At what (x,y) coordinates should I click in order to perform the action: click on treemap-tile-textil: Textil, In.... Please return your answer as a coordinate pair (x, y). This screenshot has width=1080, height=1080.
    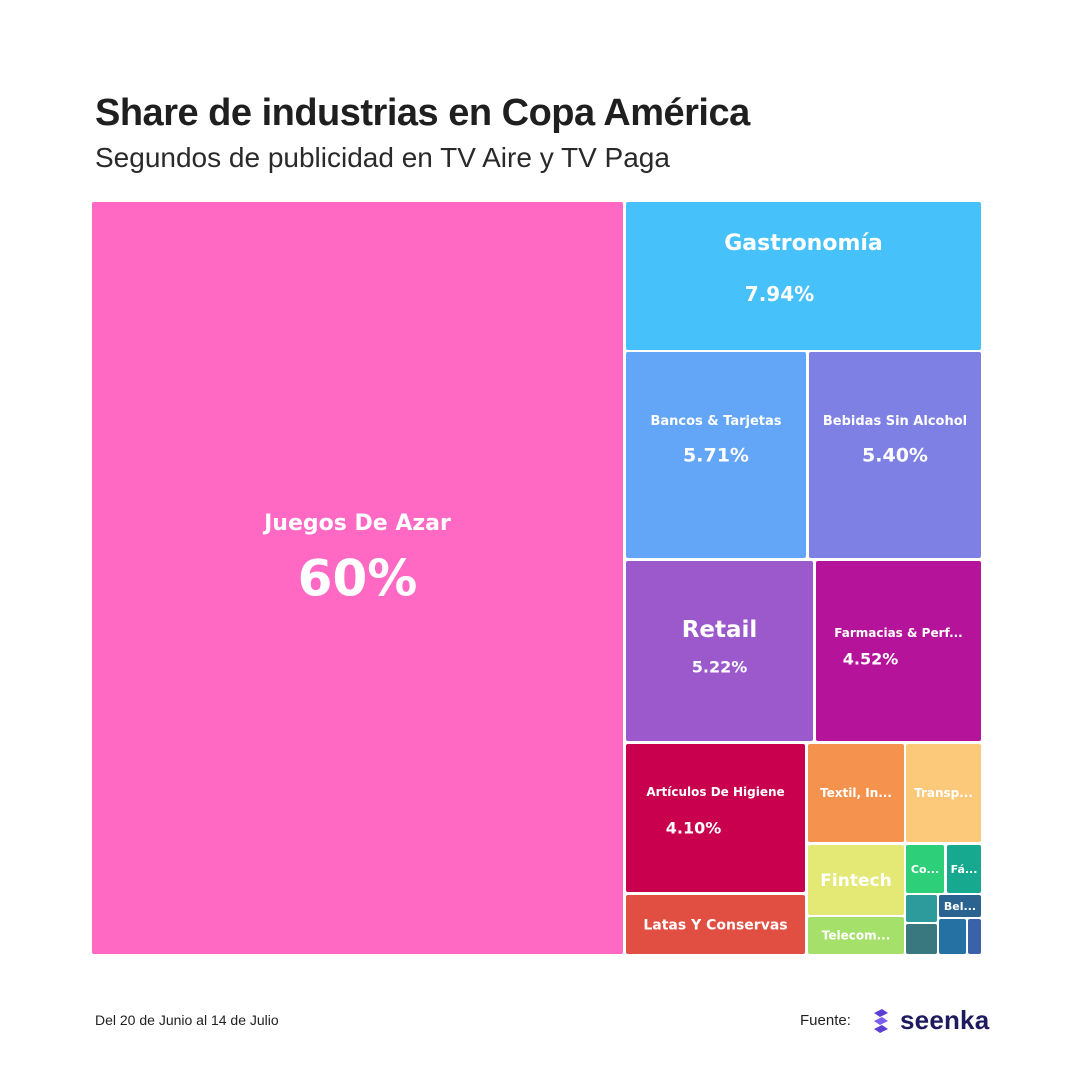
    Looking at the image, I should click on (856, 793).